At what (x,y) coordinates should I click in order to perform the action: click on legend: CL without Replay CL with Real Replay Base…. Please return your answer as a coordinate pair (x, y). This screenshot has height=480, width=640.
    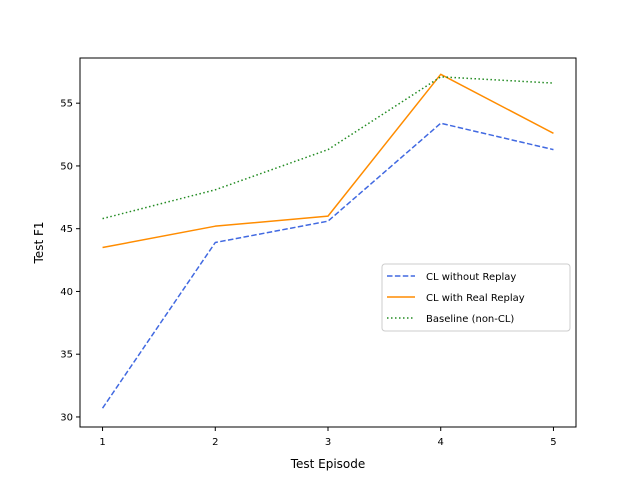
    Looking at the image, I should click on (476, 297).